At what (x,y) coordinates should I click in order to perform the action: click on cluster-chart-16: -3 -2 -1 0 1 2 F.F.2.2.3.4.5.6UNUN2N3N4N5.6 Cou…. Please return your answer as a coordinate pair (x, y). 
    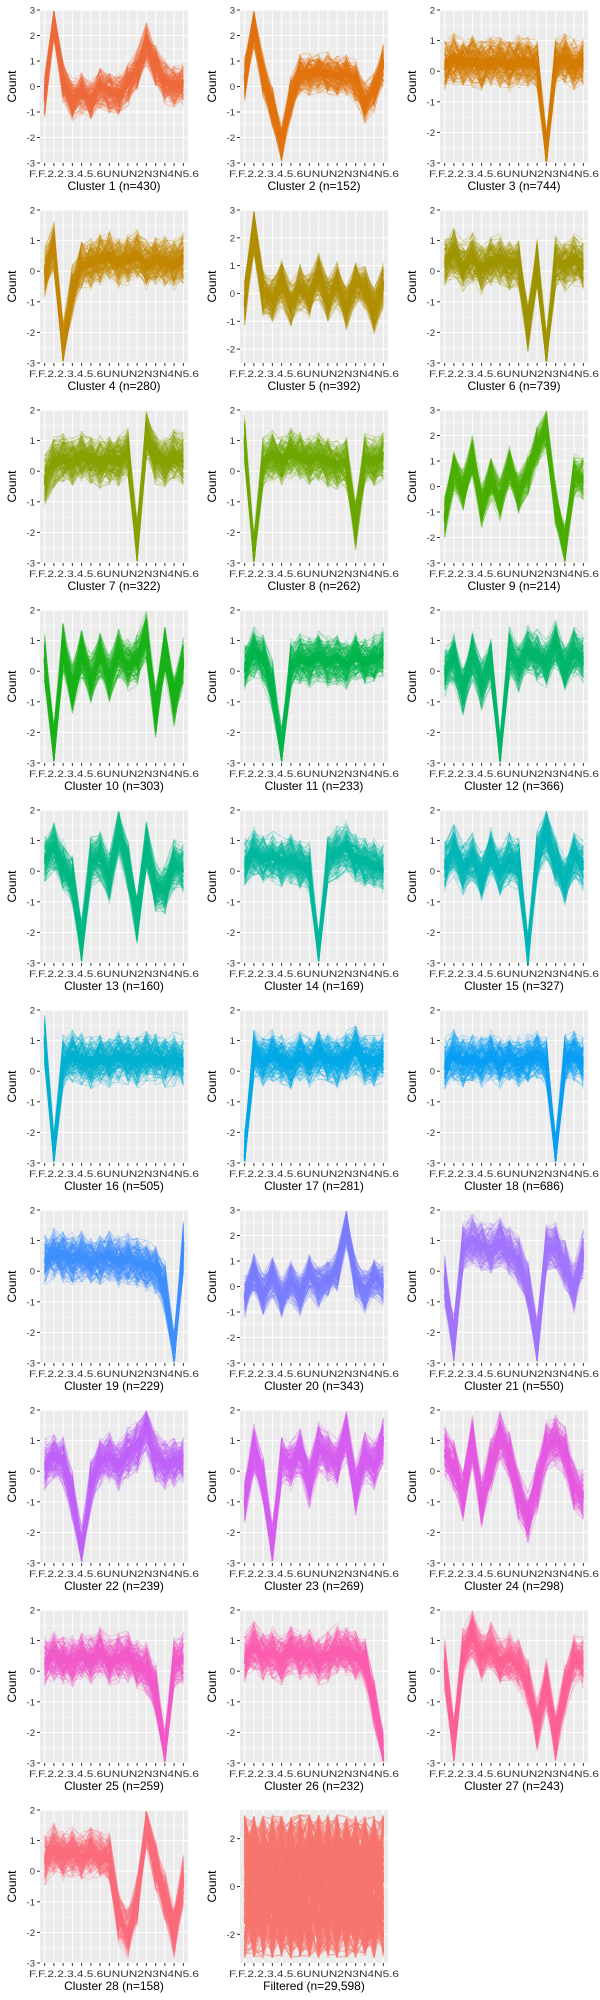
    Looking at the image, I should click on (102, 1100).